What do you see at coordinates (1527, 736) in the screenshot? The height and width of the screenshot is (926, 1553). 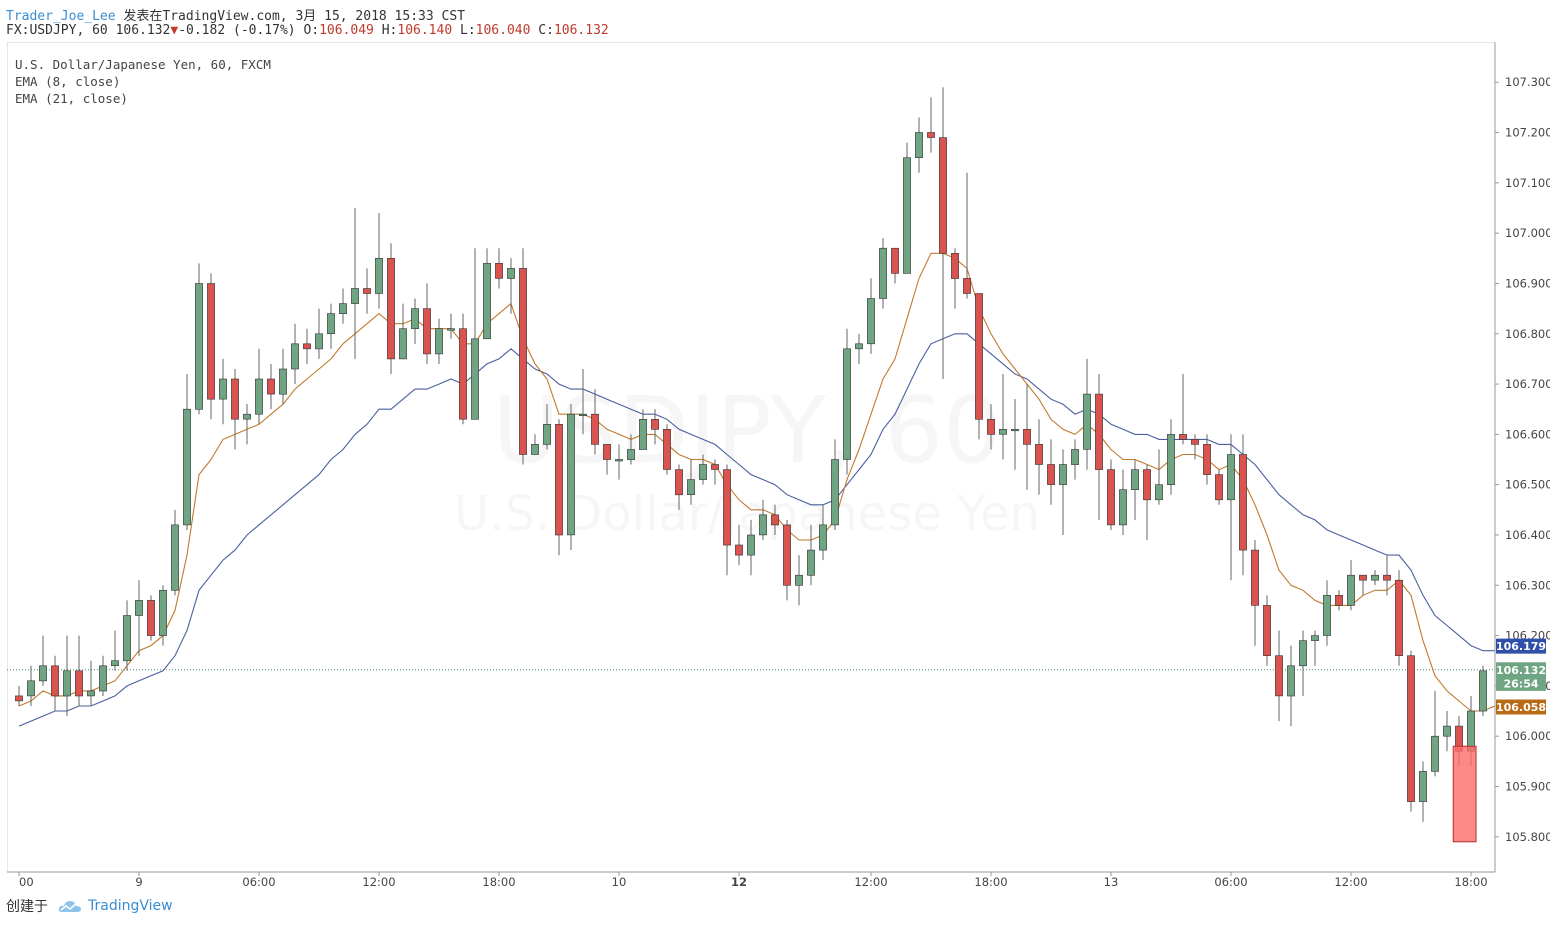 I see `y-tick-label: 106.000` at bounding box center [1527, 736].